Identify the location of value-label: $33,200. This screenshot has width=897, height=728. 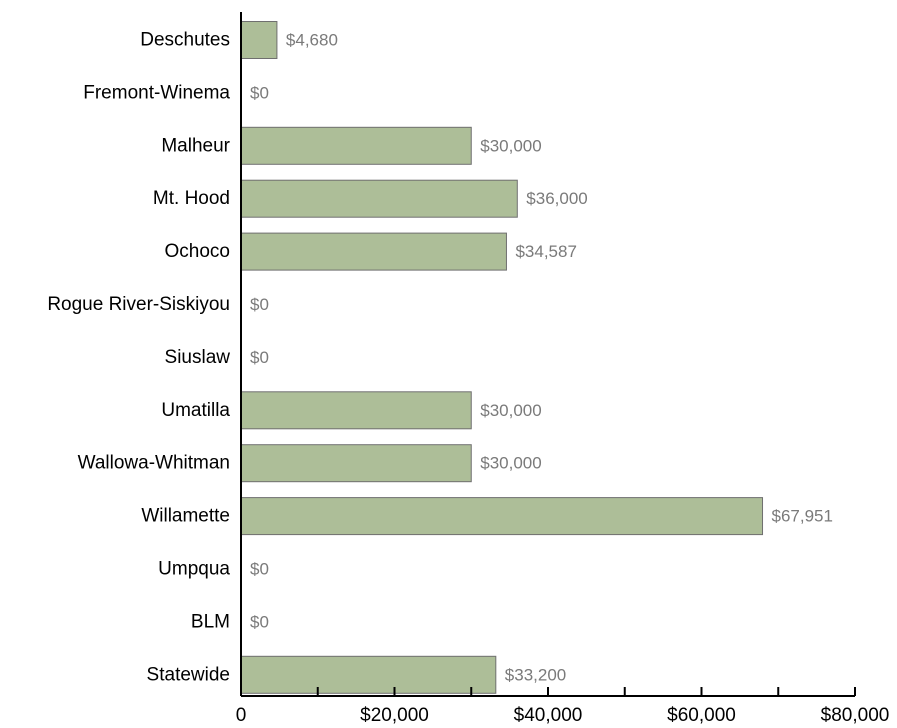
(535, 674).